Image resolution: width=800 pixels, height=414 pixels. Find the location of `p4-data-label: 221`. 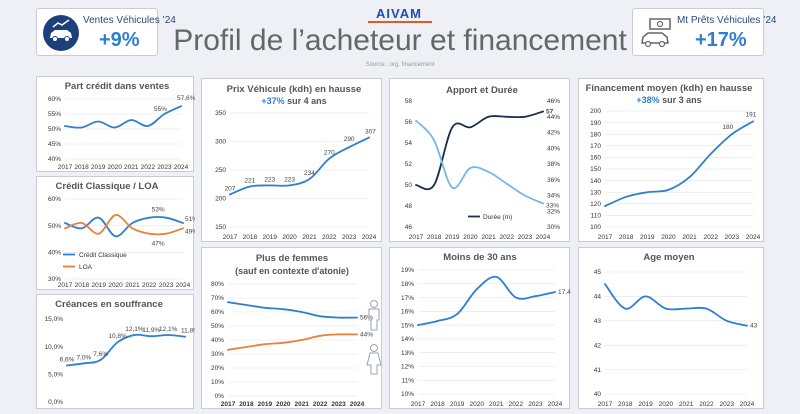

p4-data-label: 221 is located at coordinates (249, 181).